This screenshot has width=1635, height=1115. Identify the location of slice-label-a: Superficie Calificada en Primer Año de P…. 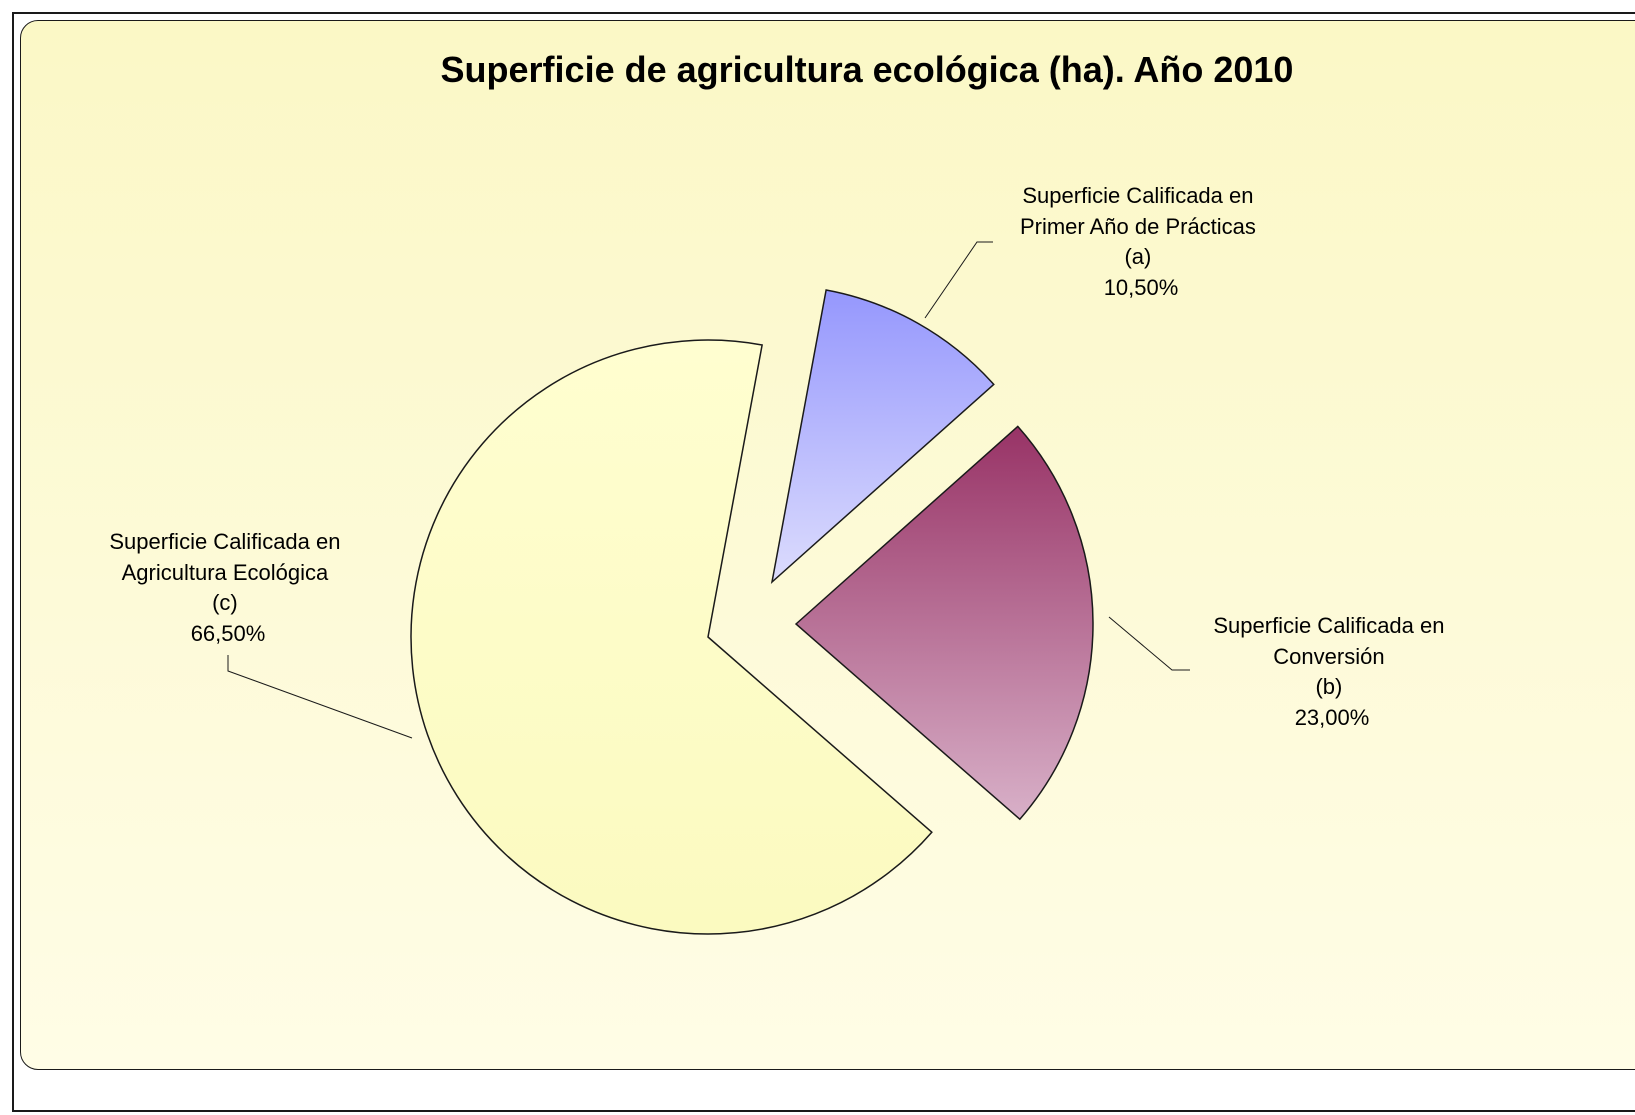
(1141, 241).